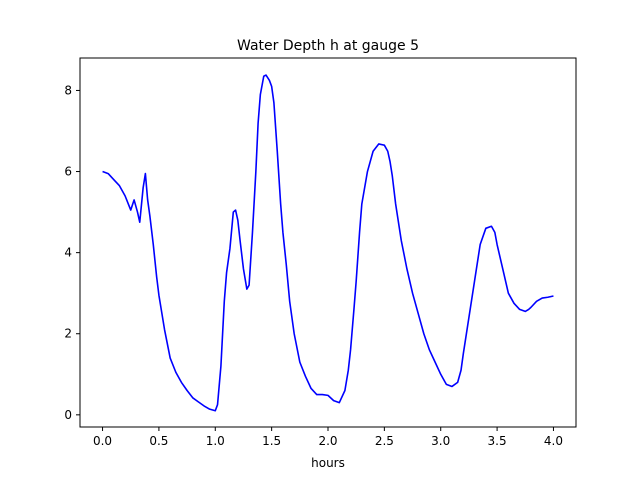 Image resolution: width=640 pixels, height=480 pixels. What do you see at coordinates (328, 46) in the screenshot?
I see `chart-title: Water Depth h at gauge 5` at bounding box center [328, 46].